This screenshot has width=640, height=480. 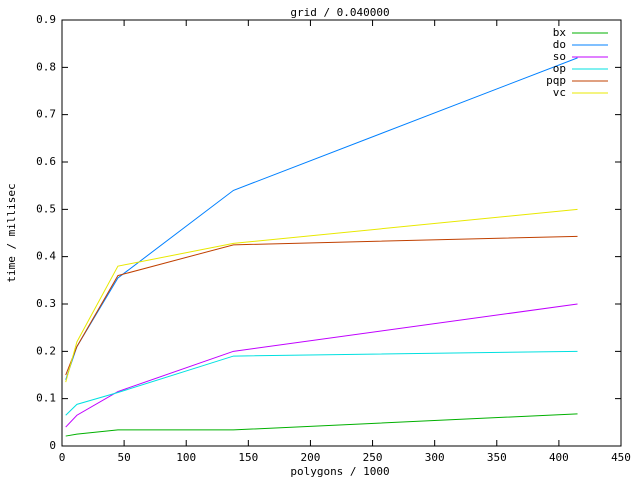 I want to click on x-tick-label: 300, so click(x=435, y=457).